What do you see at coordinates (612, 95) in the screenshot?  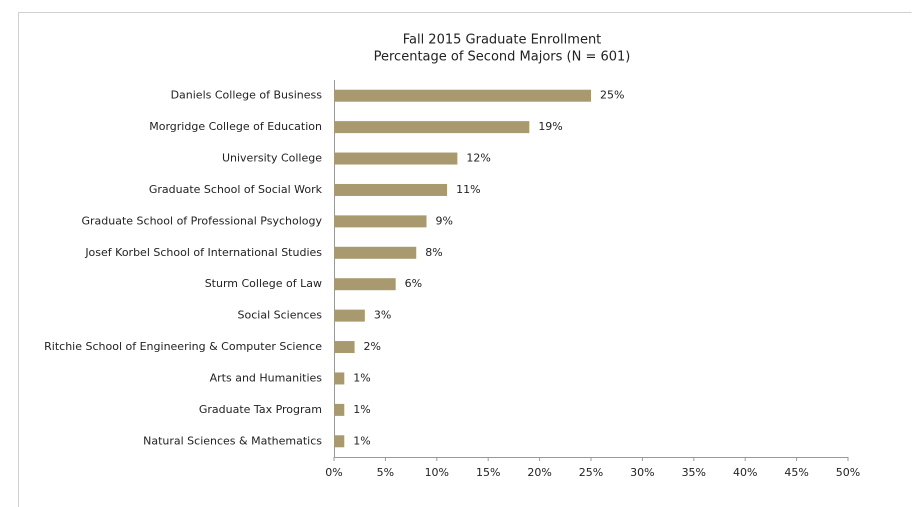 I see `data-label: 25%` at bounding box center [612, 95].